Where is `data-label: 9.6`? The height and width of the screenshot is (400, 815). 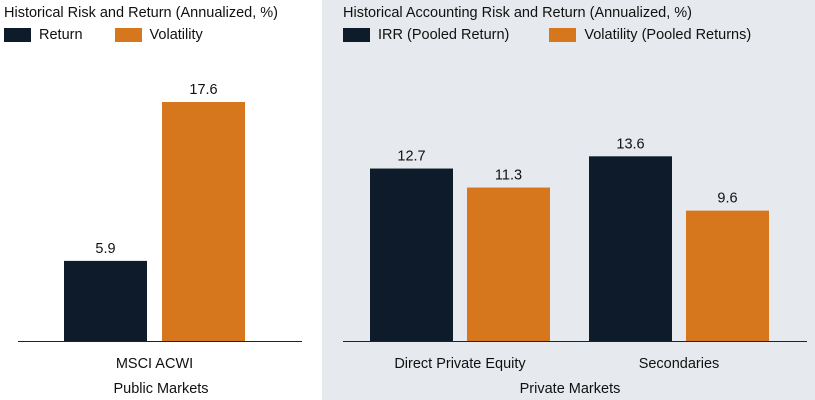
data-label: 9.6 is located at coordinates (727, 199).